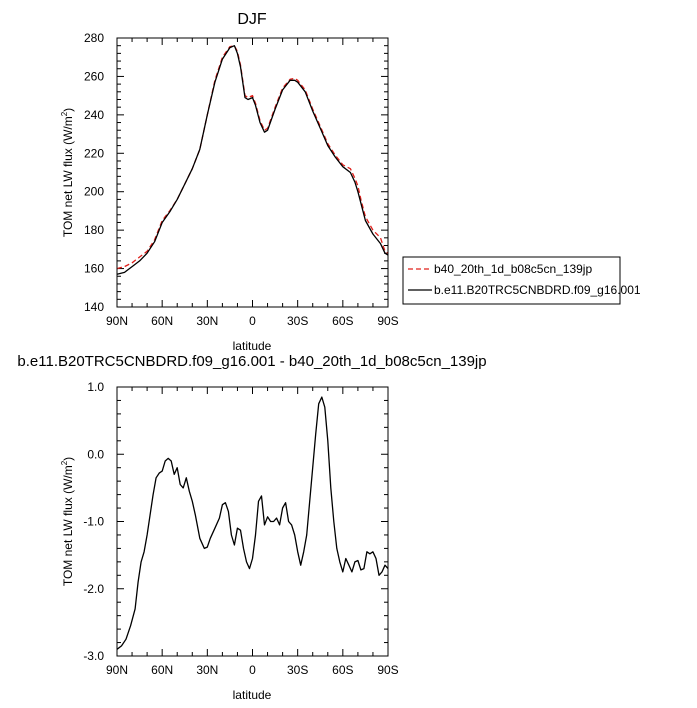 The height and width of the screenshot is (708, 697). I want to click on bottom-x-tick-label: 0, so click(252, 670).